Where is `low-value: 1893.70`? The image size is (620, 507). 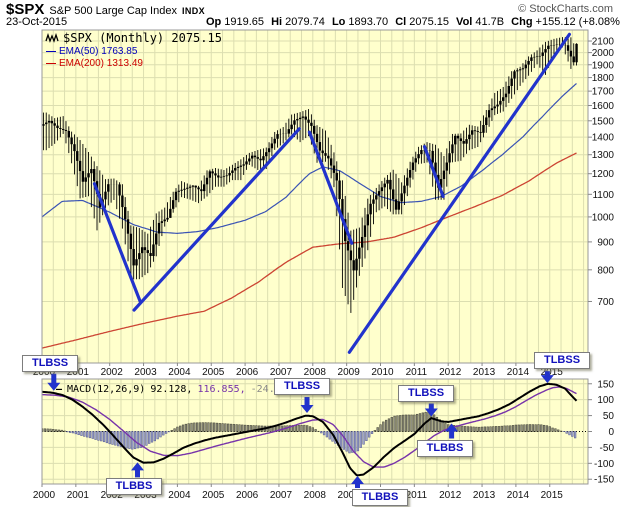
low-value: 1893.70 is located at coordinates (368, 22).